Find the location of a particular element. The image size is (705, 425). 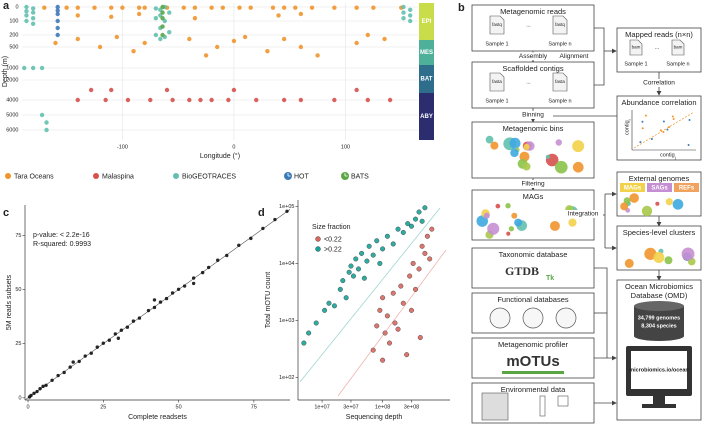

monitor-stand is located at coordinates (659, 400).